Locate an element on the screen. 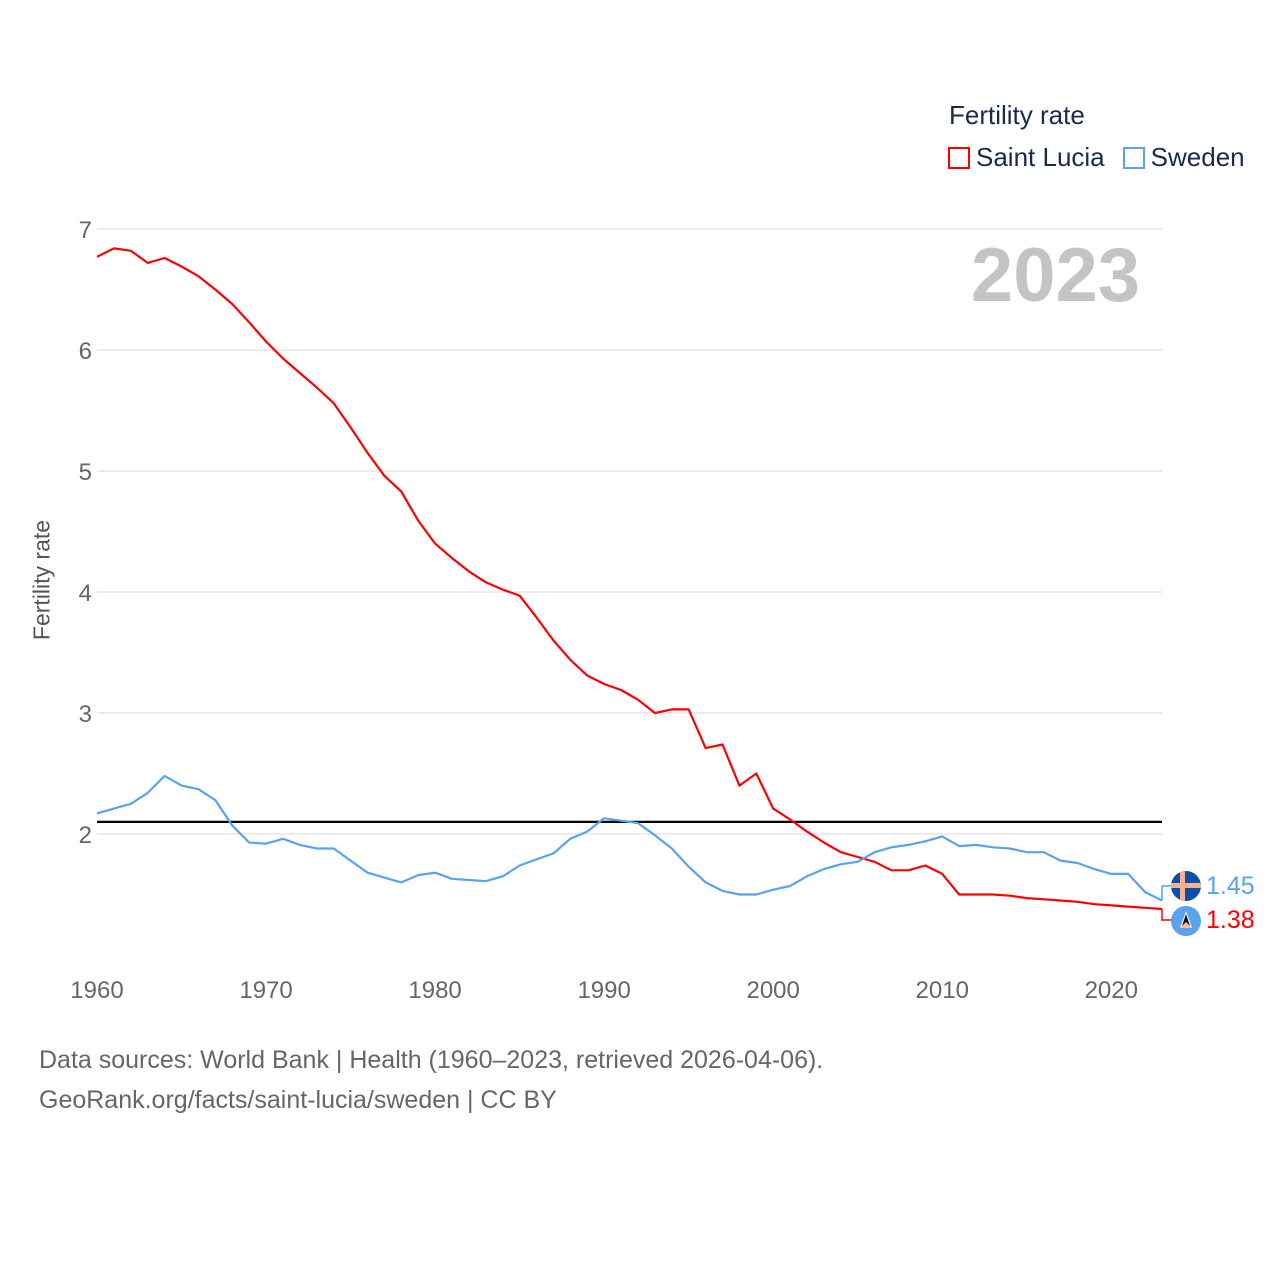 This screenshot has height=1280, width=1280. x-tick-label: 1970 is located at coordinates (265, 990).